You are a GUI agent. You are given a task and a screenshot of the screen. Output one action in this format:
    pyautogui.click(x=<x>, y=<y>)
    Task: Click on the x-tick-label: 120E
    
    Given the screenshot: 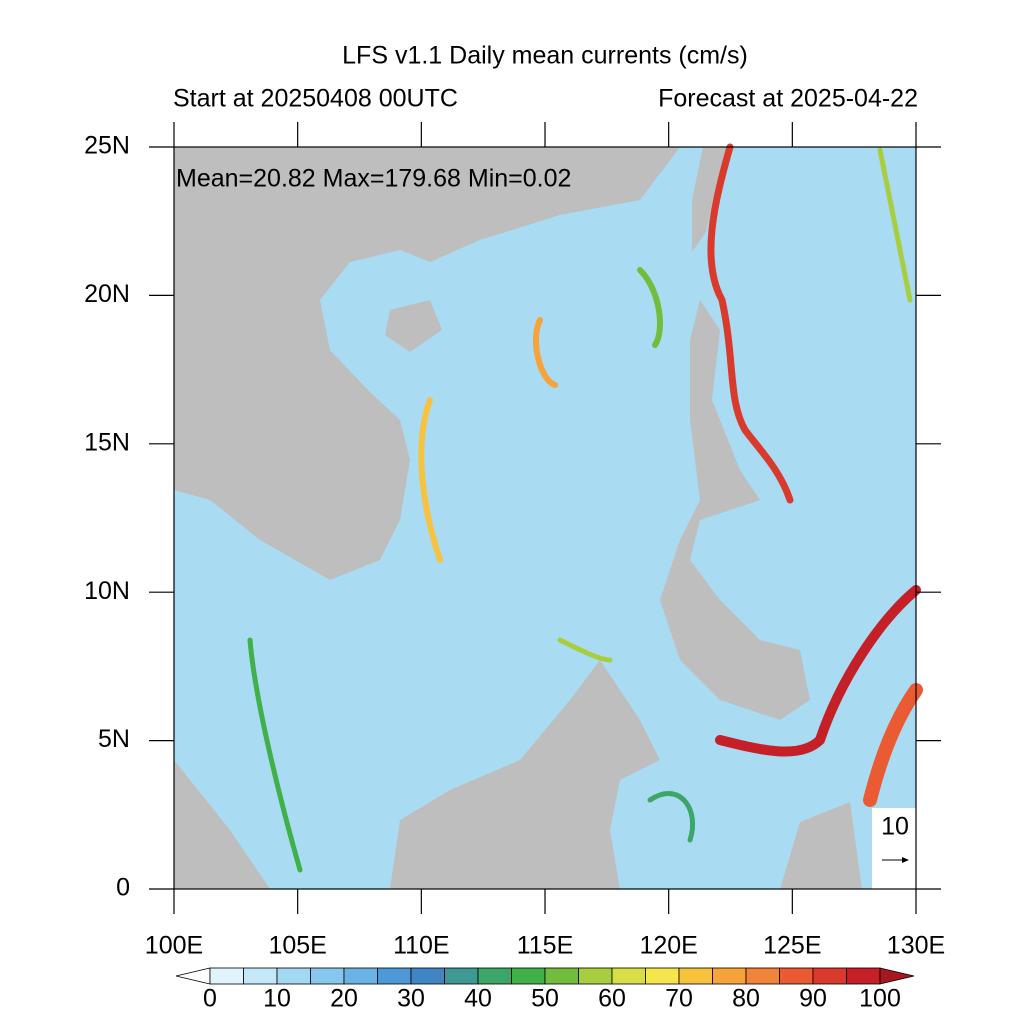 What is the action you would take?
    pyautogui.click(x=668, y=946)
    